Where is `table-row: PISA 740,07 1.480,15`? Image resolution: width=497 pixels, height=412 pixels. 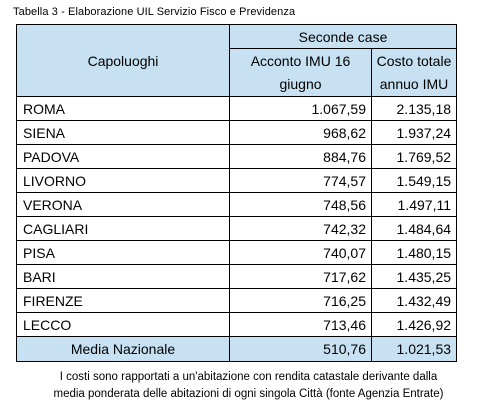
table-row: PISA 740,07 1.480,15 is located at coordinates (237, 252).